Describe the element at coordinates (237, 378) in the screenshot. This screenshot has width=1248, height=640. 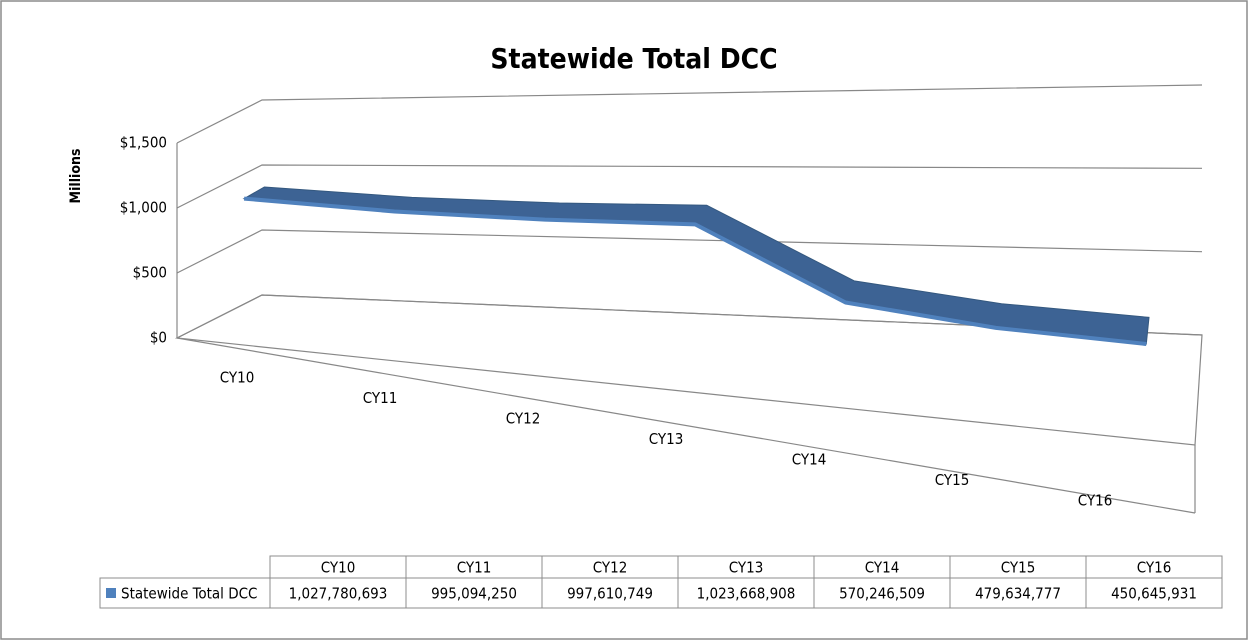
I see `x-tick-label: CY10` at that location.